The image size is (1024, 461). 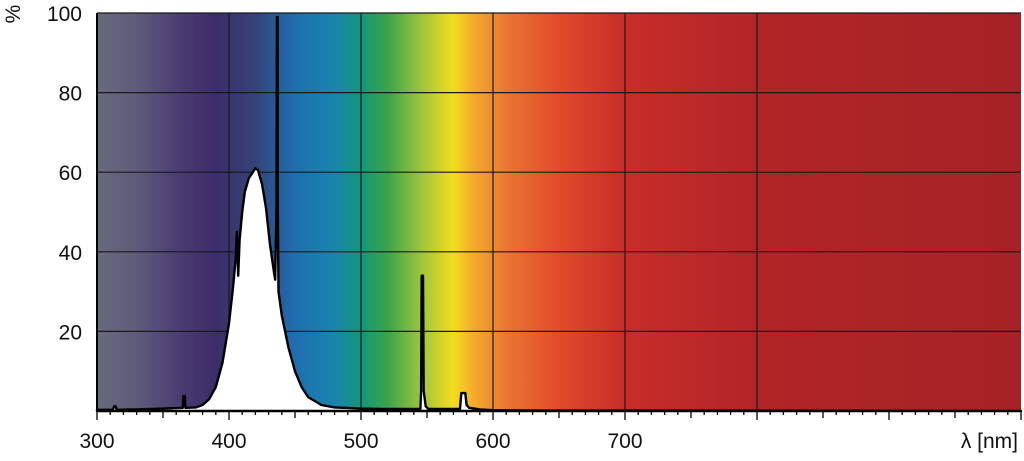 What do you see at coordinates (64, 14) in the screenshot?
I see `y-tick-label-100: 100` at bounding box center [64, 14].